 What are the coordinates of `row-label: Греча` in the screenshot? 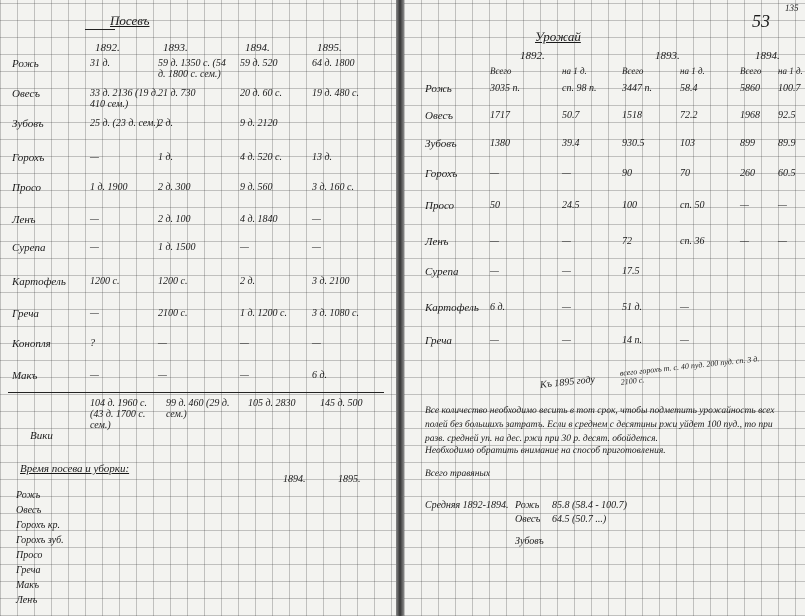 It's located at (25, 314).